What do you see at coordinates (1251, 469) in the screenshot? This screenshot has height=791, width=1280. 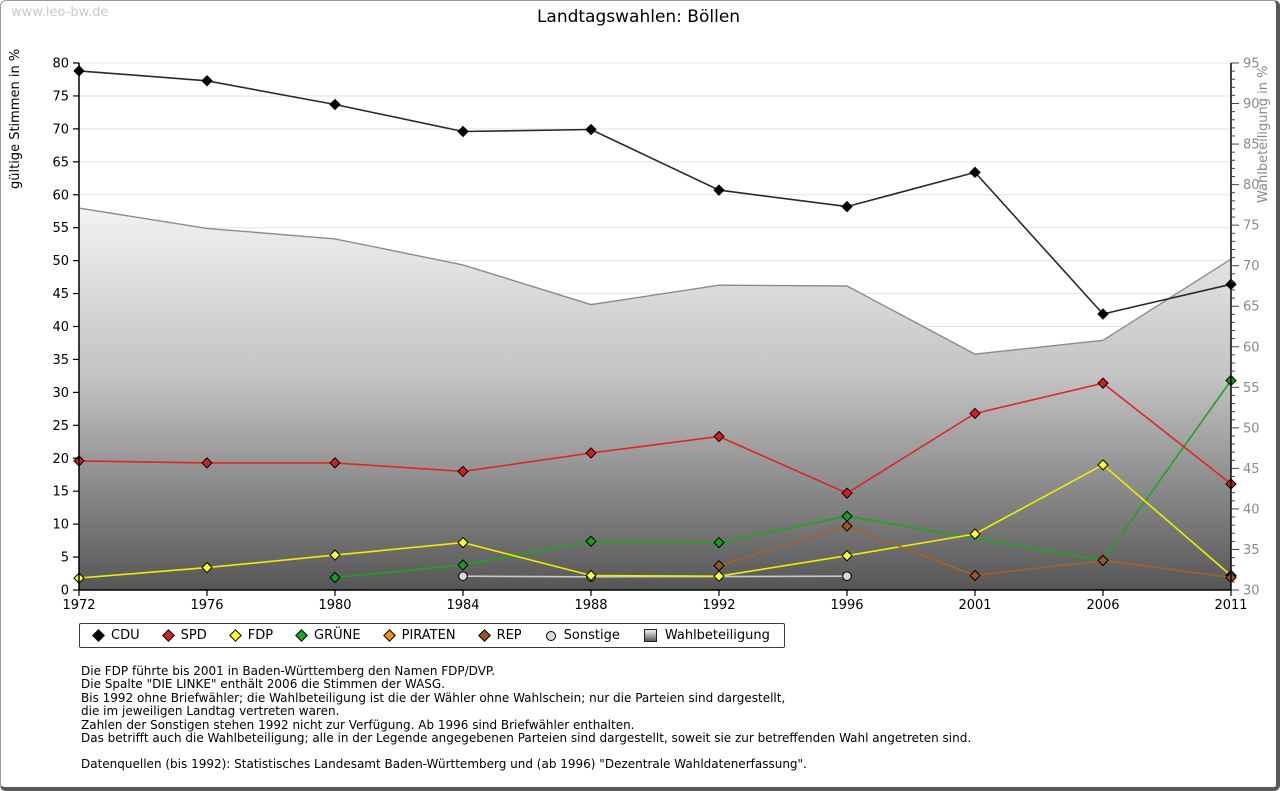 I see `right-tick-label: 45` at bounding box center [1251, 469].